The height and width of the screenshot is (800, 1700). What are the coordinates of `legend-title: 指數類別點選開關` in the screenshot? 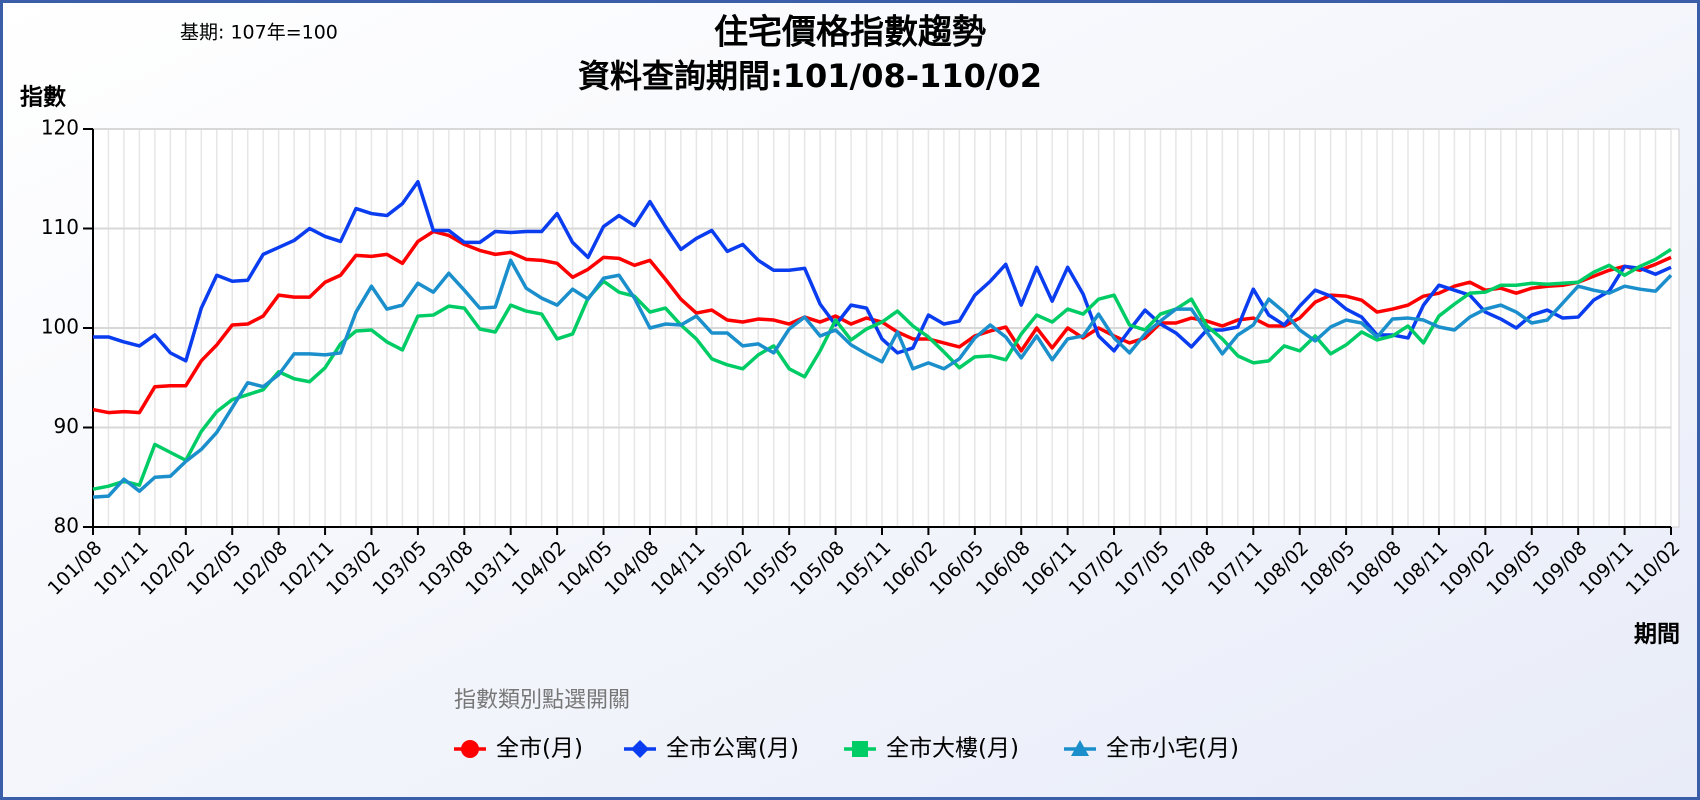 It's located at (542, 700).